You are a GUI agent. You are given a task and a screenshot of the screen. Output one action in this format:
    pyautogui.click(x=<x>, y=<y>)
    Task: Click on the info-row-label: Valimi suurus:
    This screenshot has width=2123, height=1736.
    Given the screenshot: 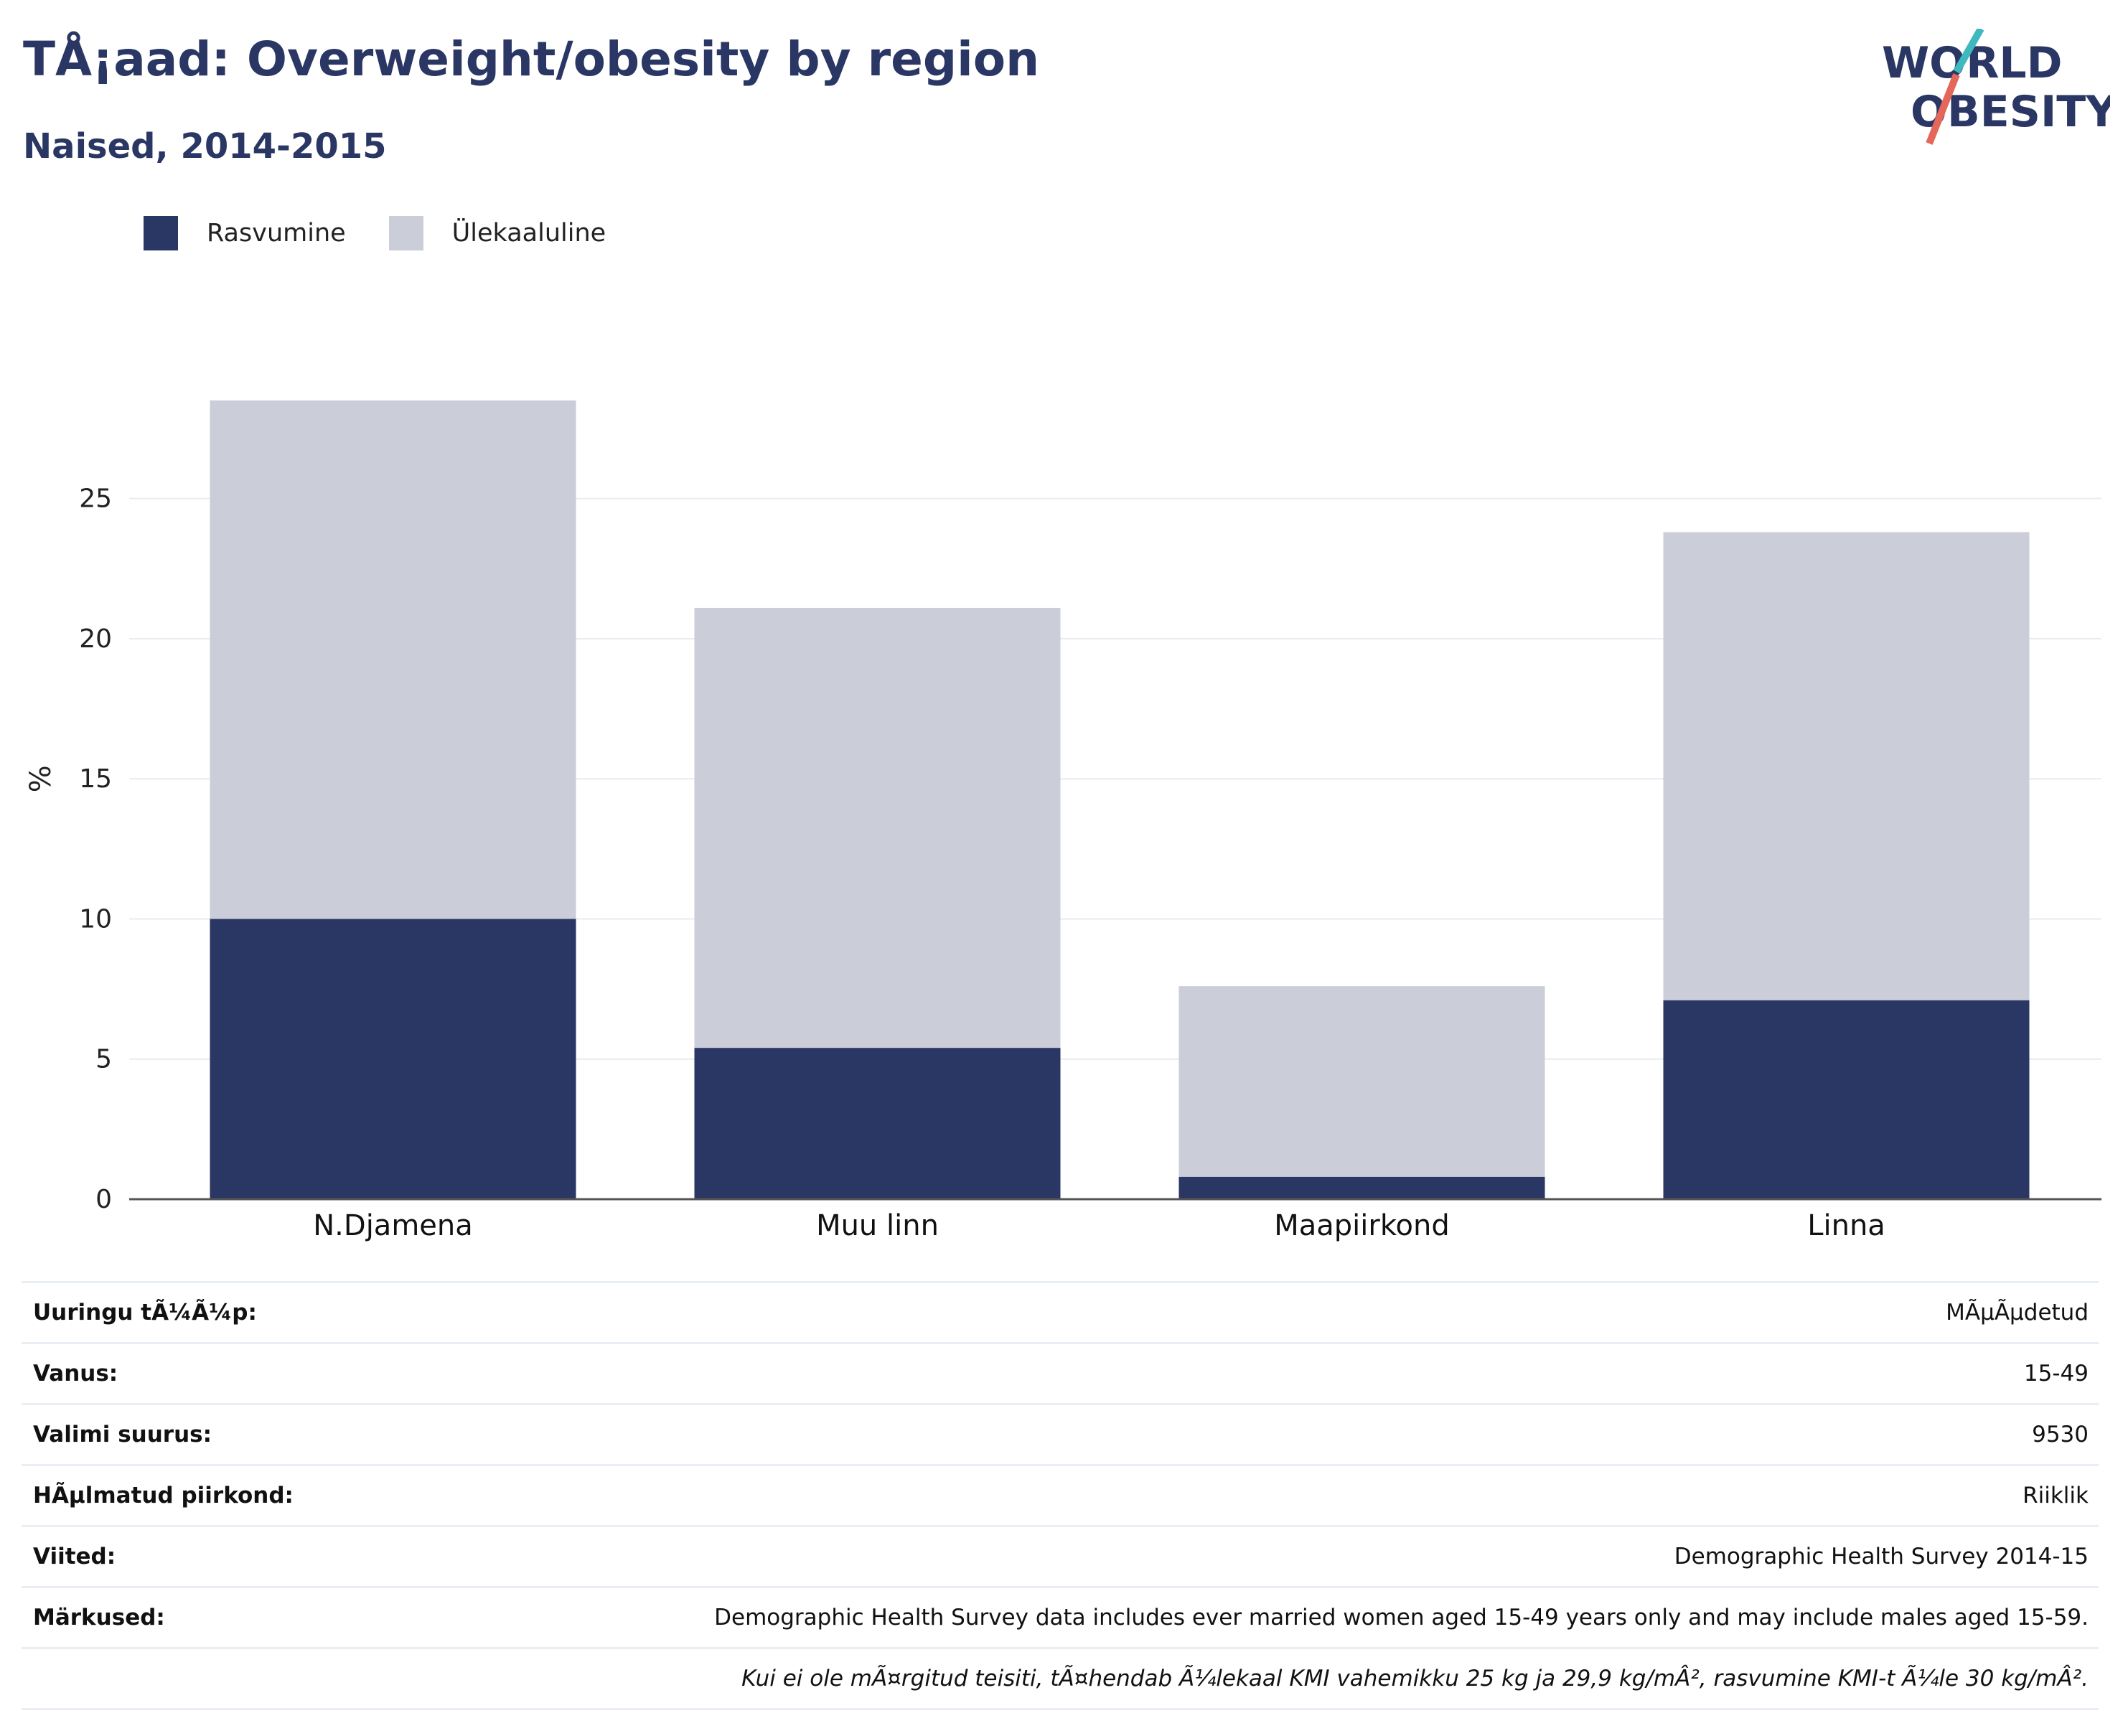 What is the action you would take?
    pyautogui.click(x=122, y=1435)
    